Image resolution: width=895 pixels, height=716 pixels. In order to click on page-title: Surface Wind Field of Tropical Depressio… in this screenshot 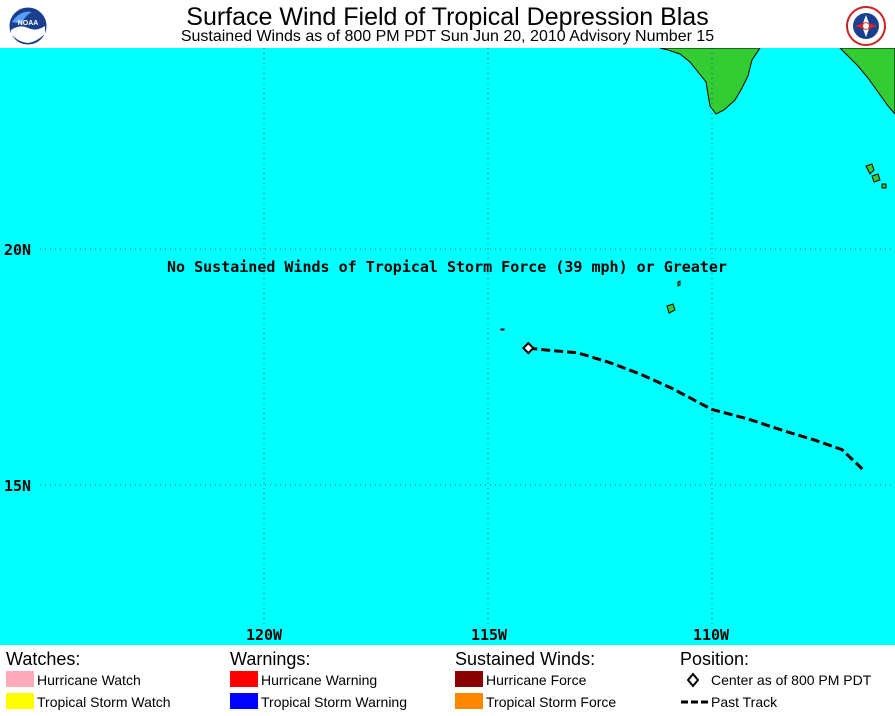, I will do `click(447, 17)`.